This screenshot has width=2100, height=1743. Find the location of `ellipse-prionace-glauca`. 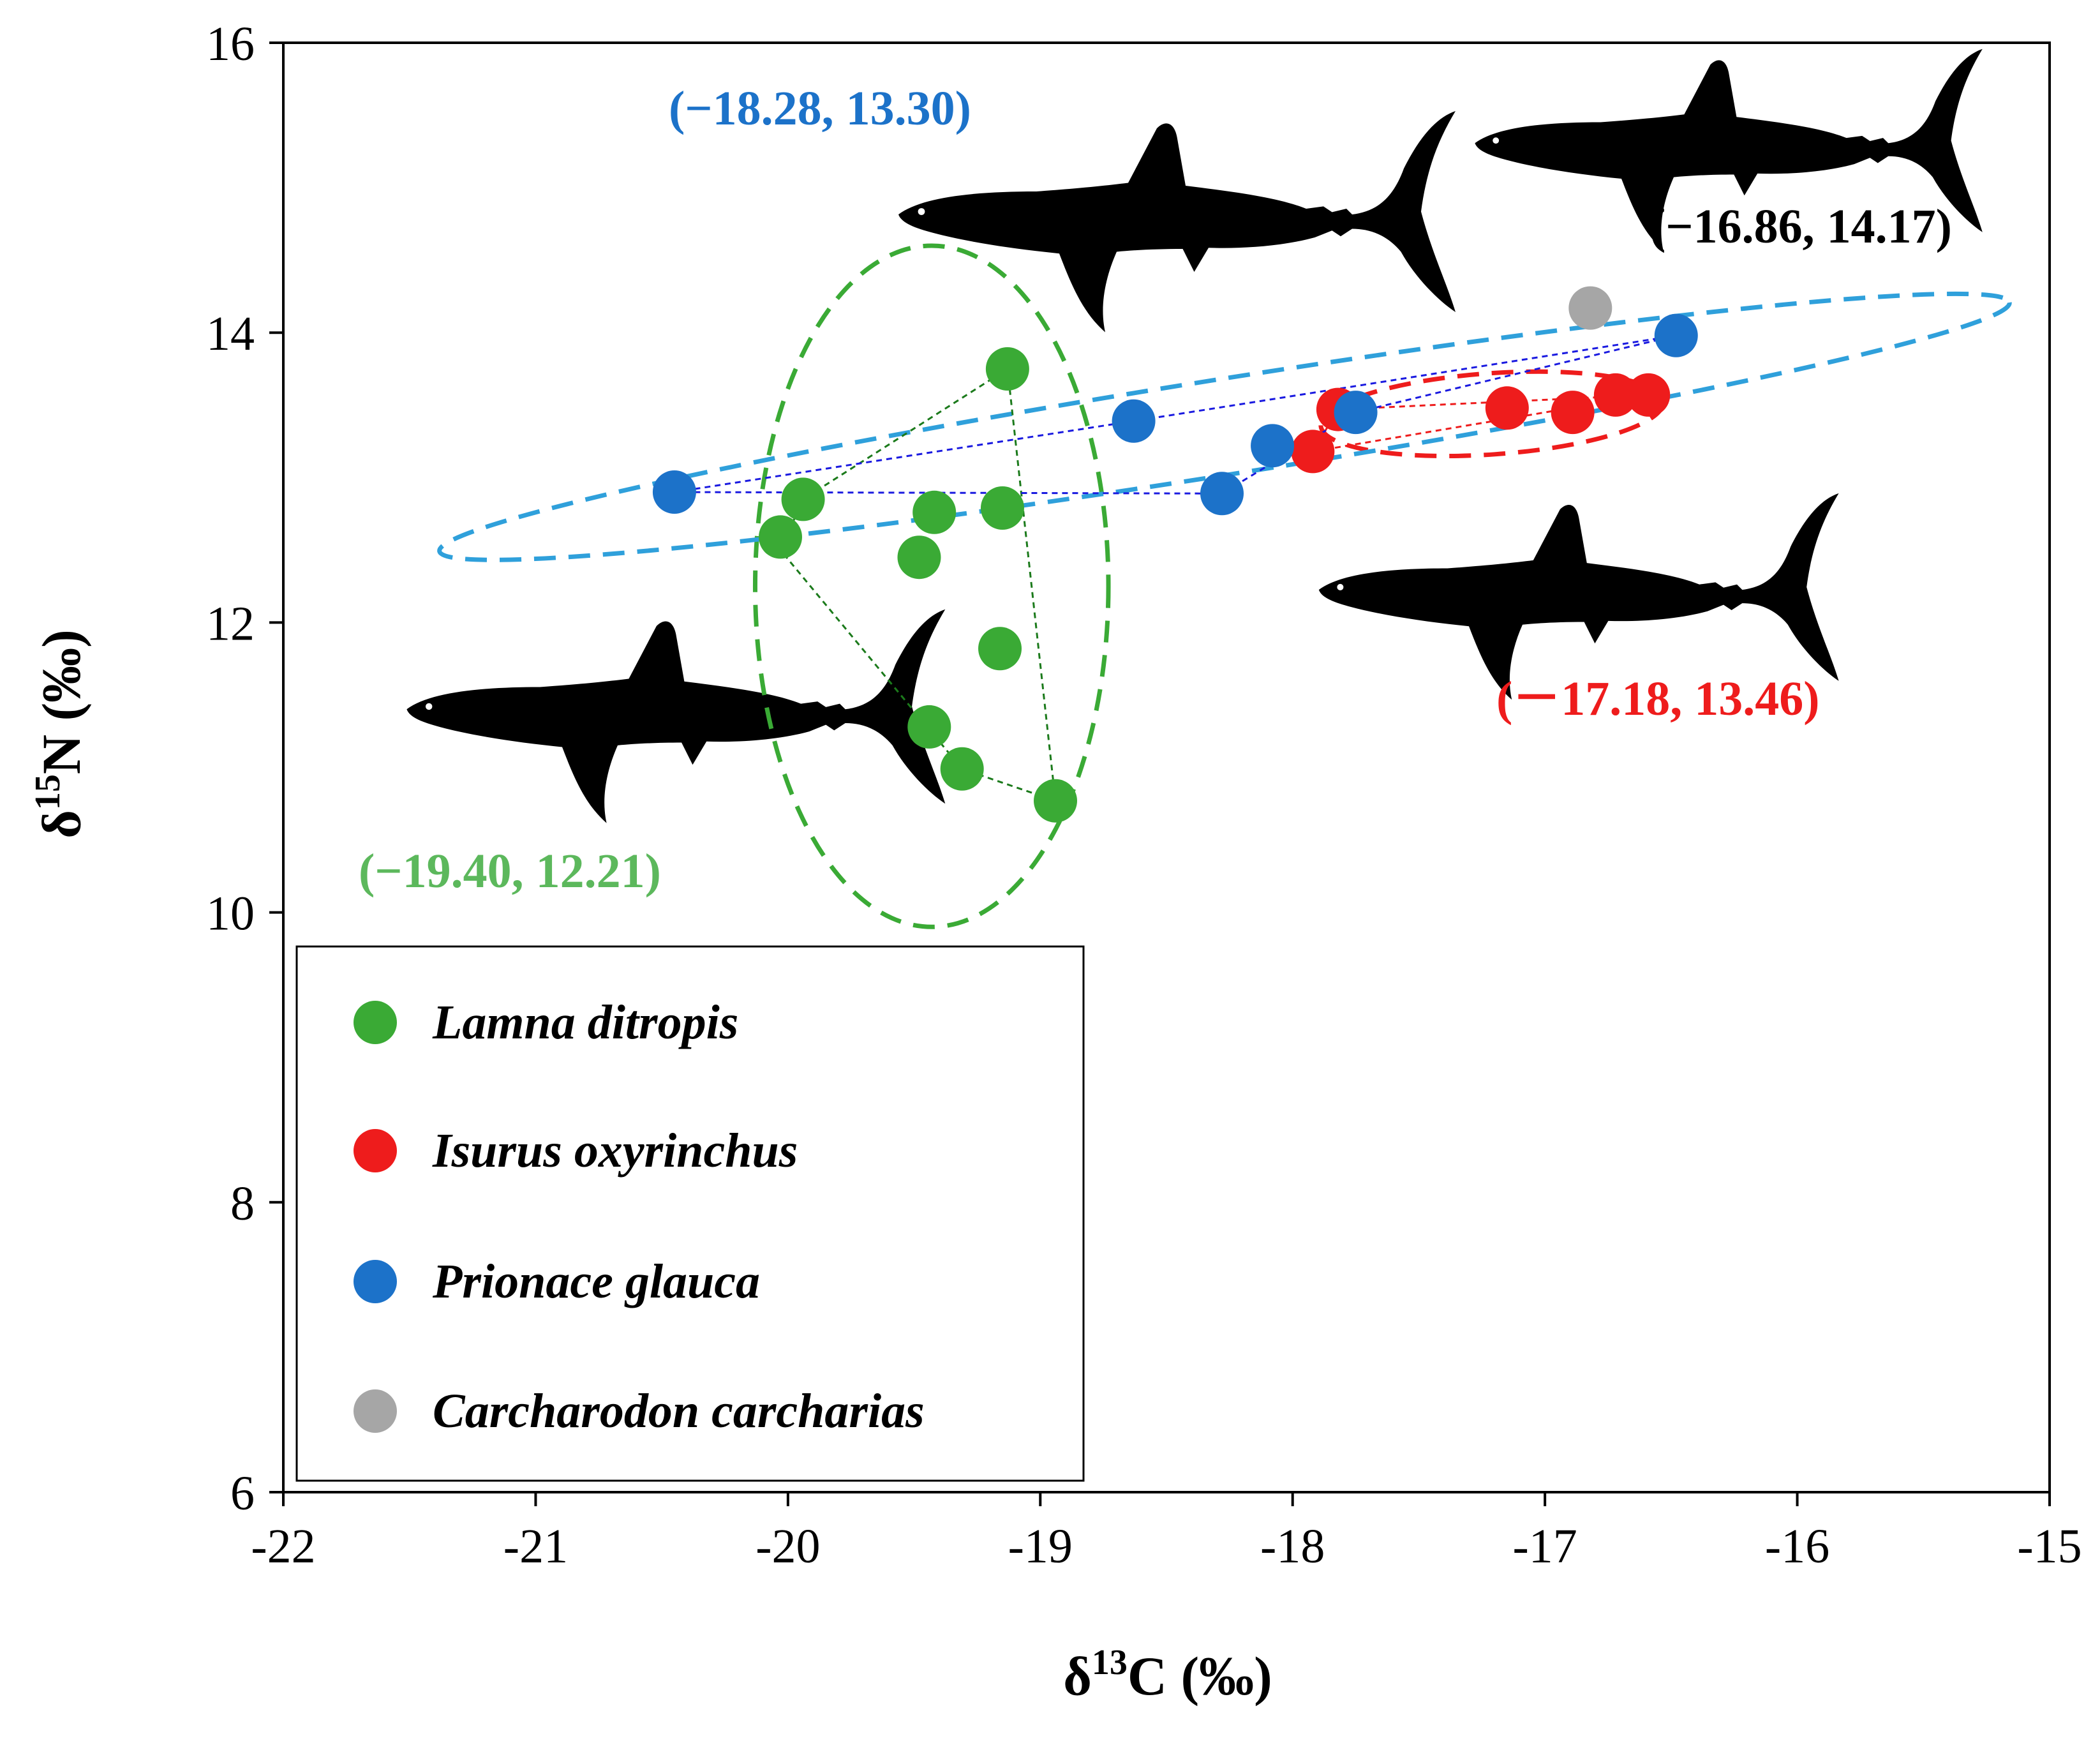

ellipse-prionace-glauca is located at coordinates (1224, 426).